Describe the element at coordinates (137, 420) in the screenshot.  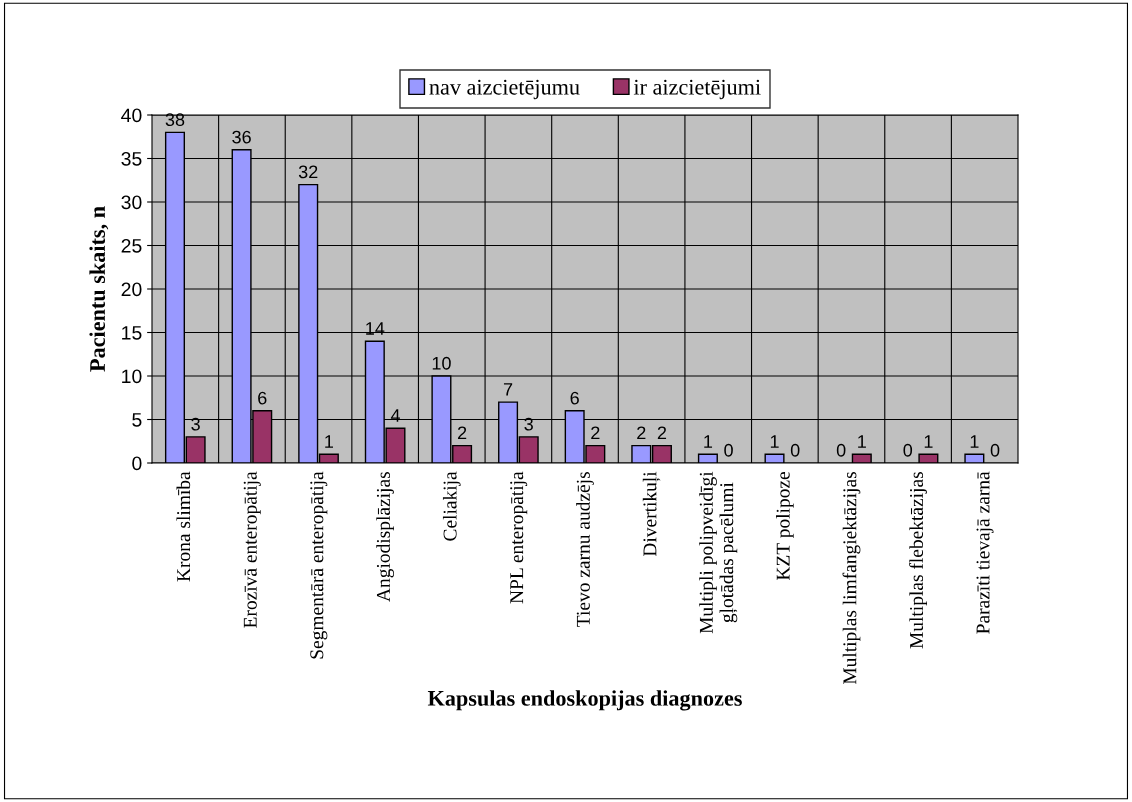
I see `y-tick-label: 5` at that location.